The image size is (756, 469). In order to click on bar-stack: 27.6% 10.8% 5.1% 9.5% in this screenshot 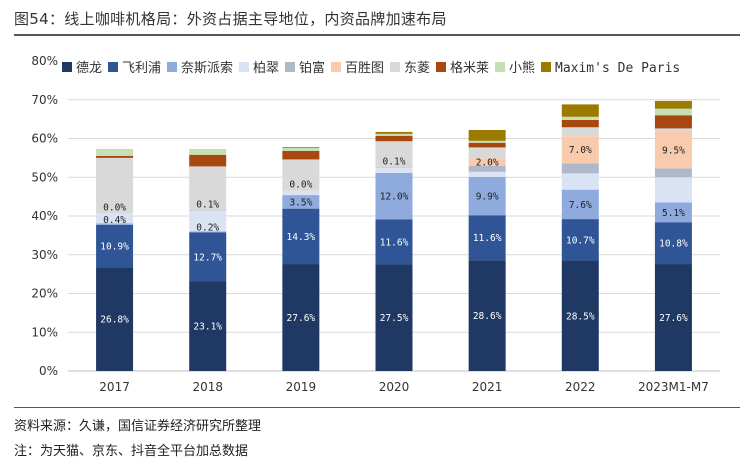, I will do `click(673, 235)`.